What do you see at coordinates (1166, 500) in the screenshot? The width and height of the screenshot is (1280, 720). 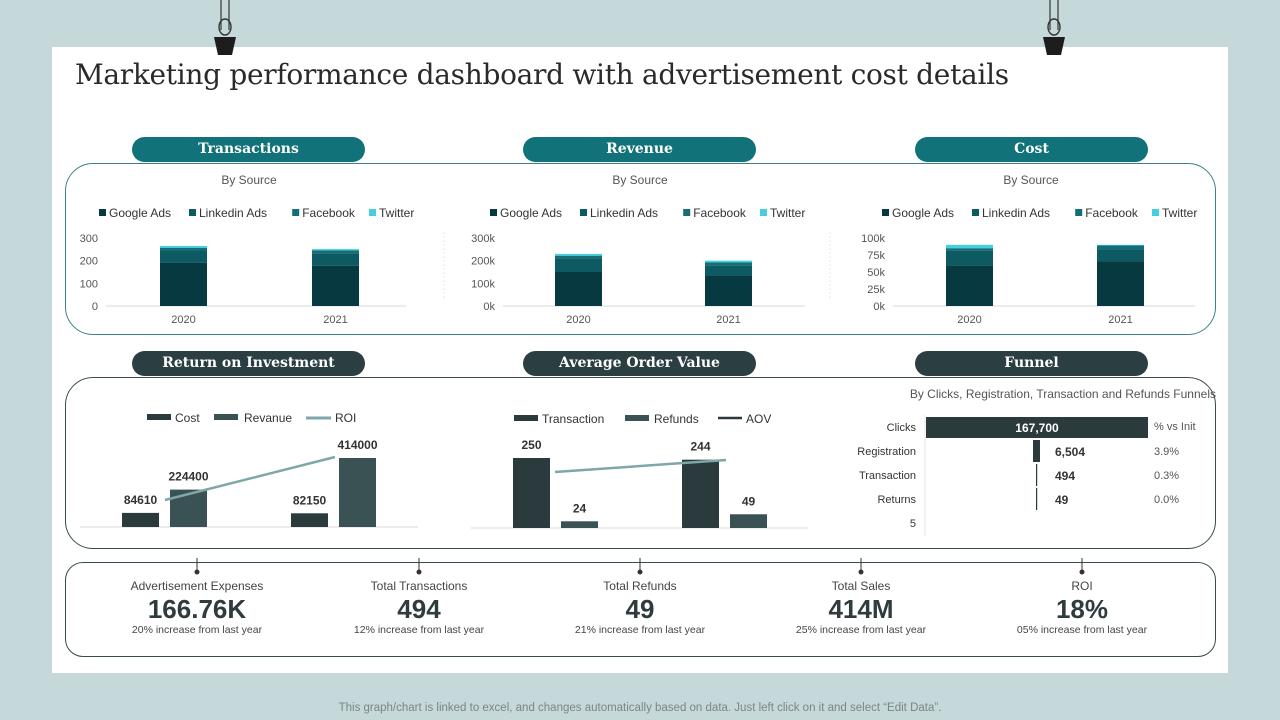 I see `funnel-pct: 0.0%` at bounding box center [1166, 500].